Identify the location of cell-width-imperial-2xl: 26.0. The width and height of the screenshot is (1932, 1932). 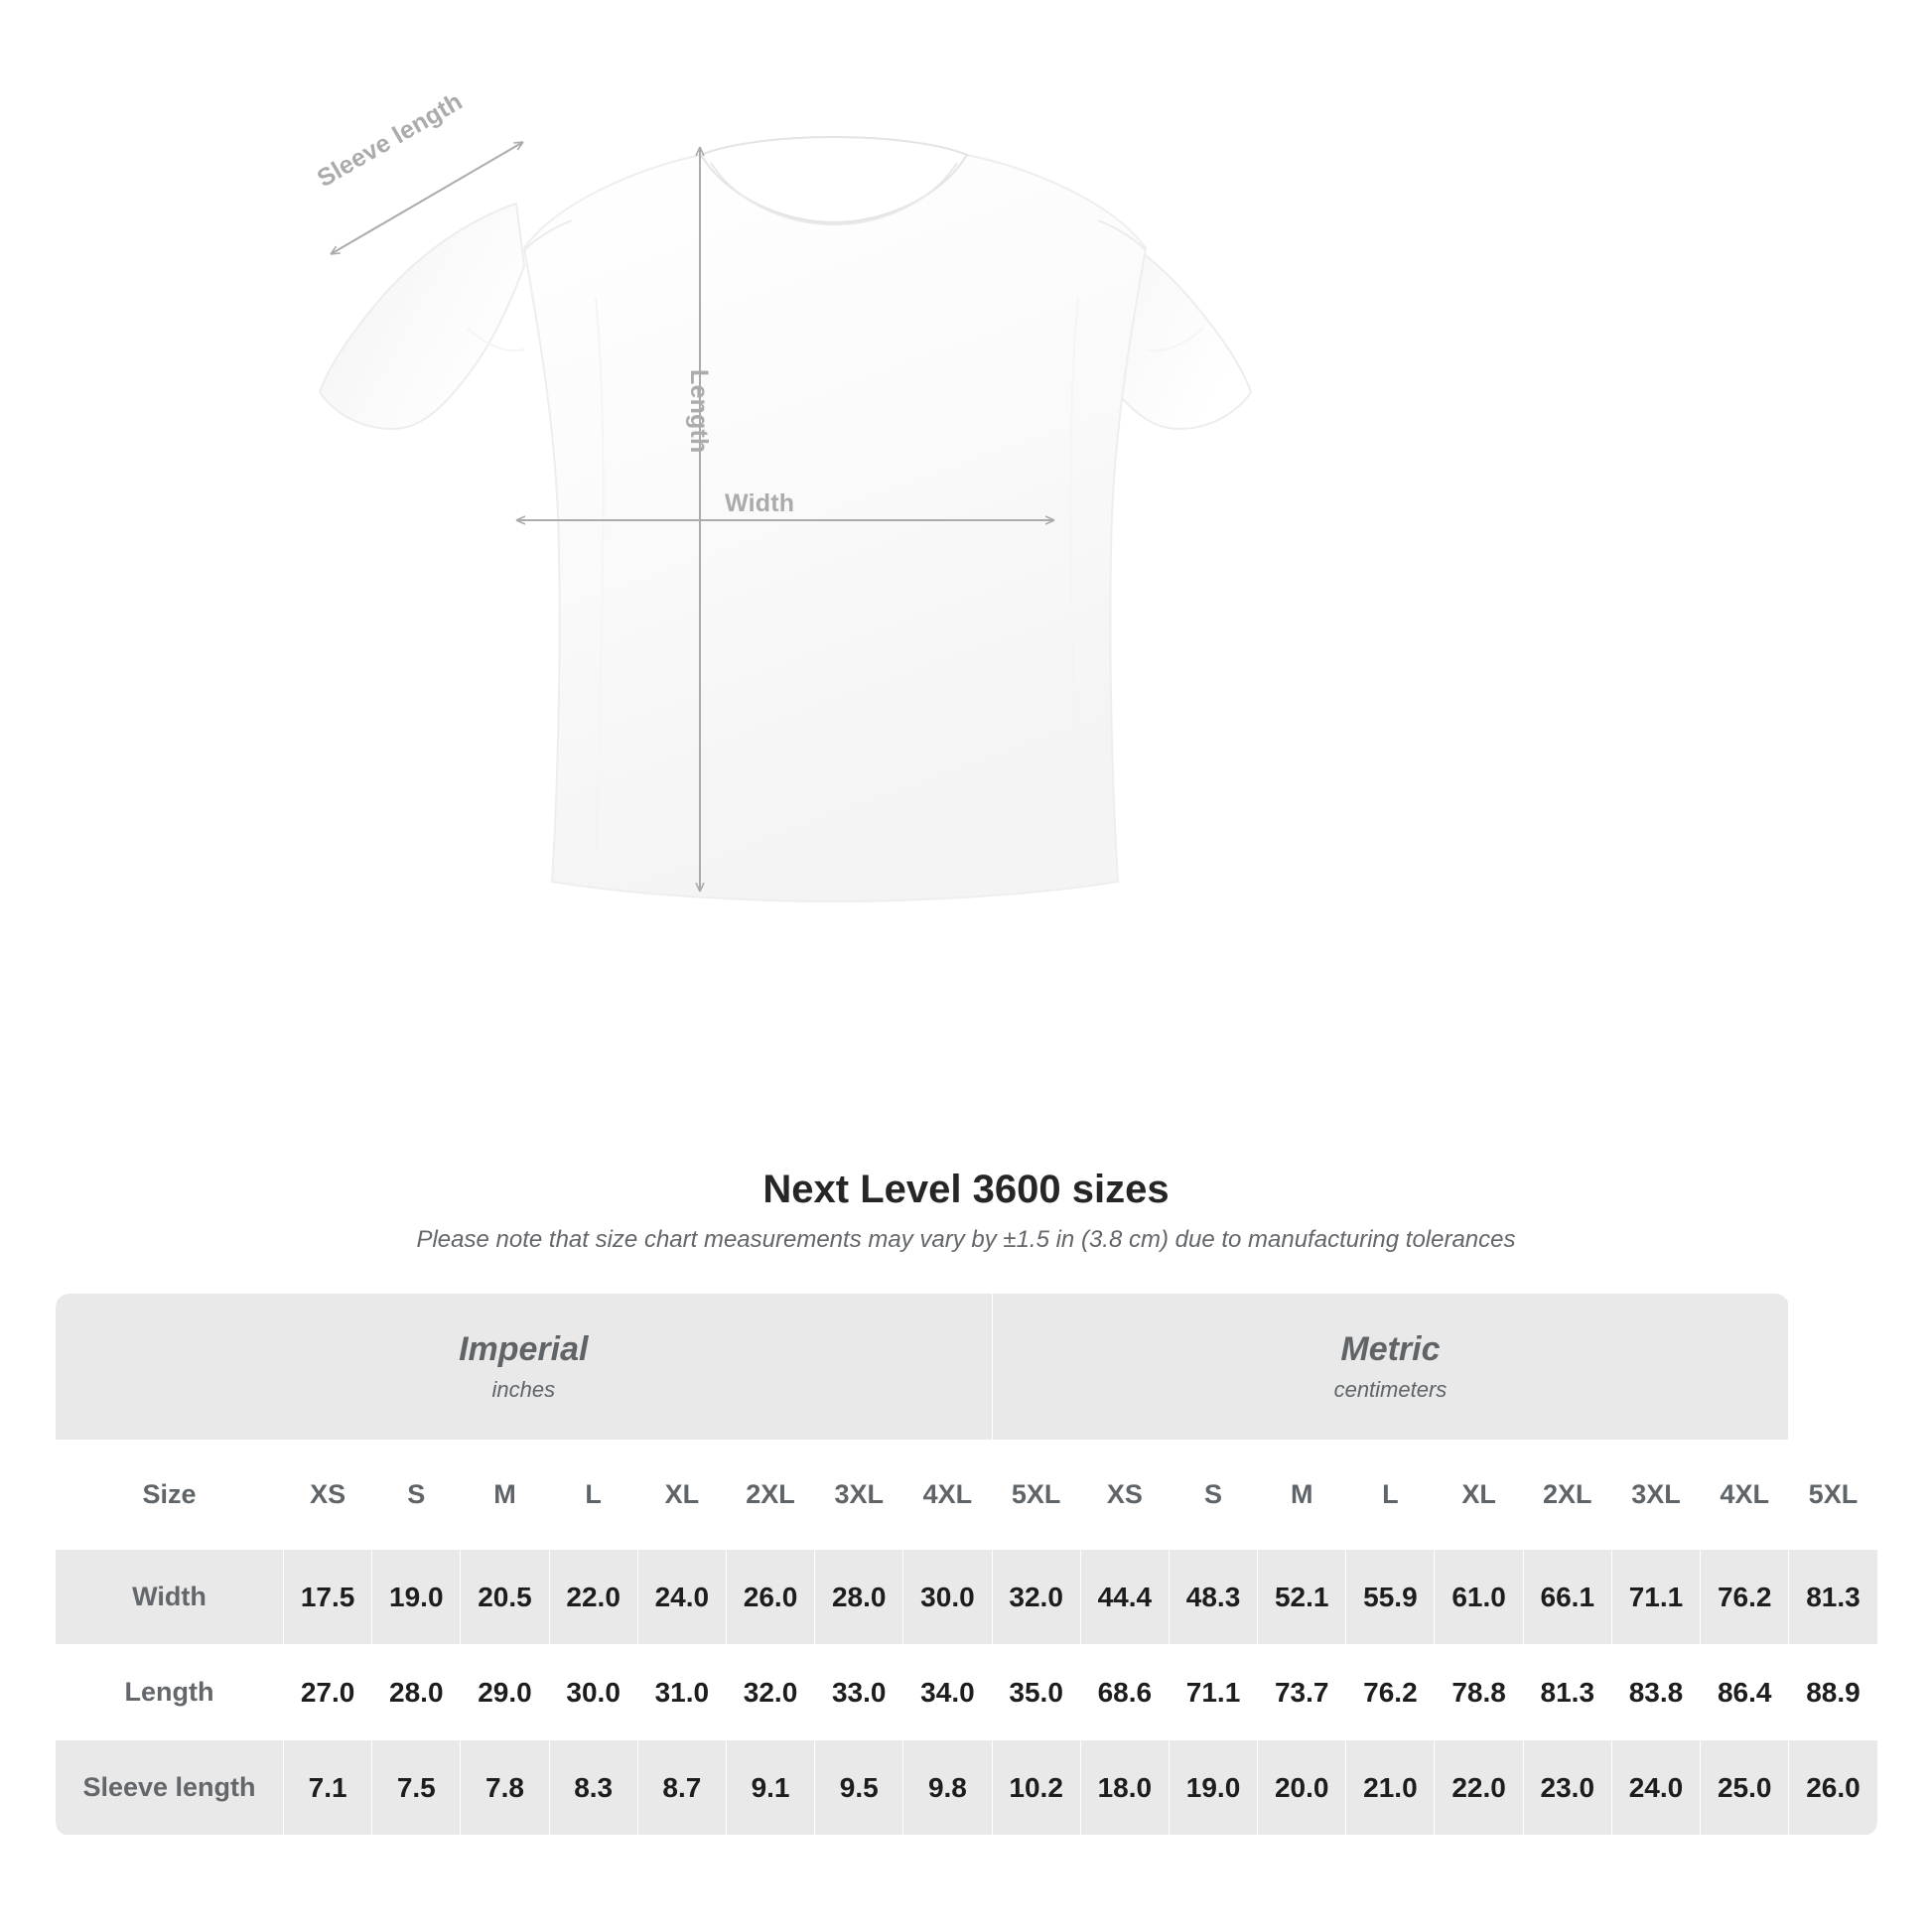
(771, 1597).